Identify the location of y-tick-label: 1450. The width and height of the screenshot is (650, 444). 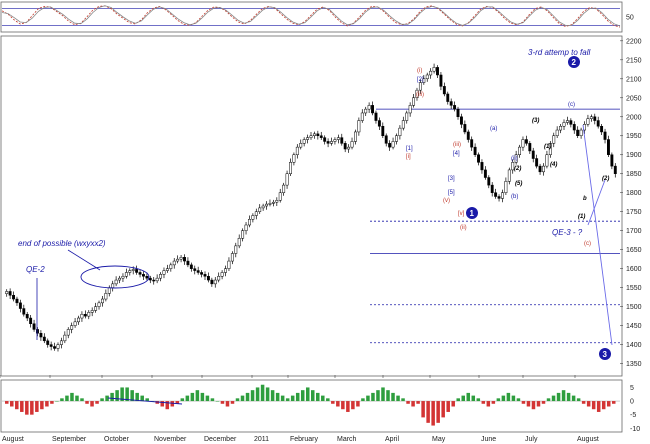
(634, 326).